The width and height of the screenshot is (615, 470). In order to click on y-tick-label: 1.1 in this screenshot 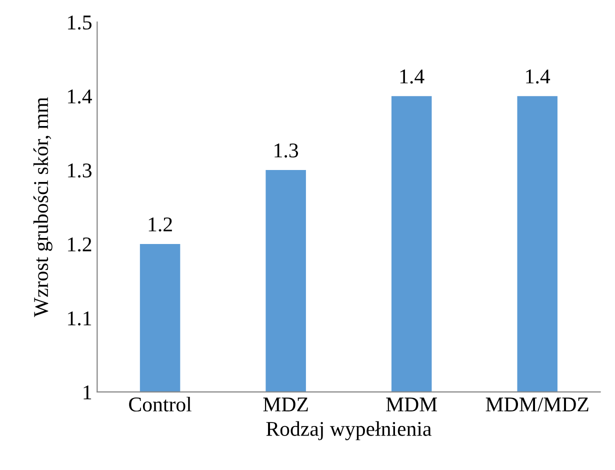, I will do `click(80, 318)`.